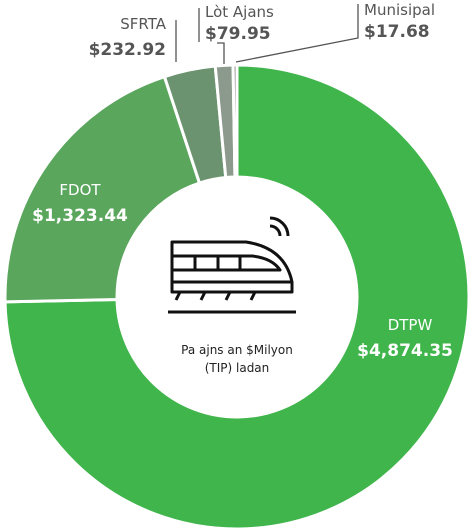 The height and width of the screenshot is (529, 474). I want to click on train-icon, so click(232, 265).